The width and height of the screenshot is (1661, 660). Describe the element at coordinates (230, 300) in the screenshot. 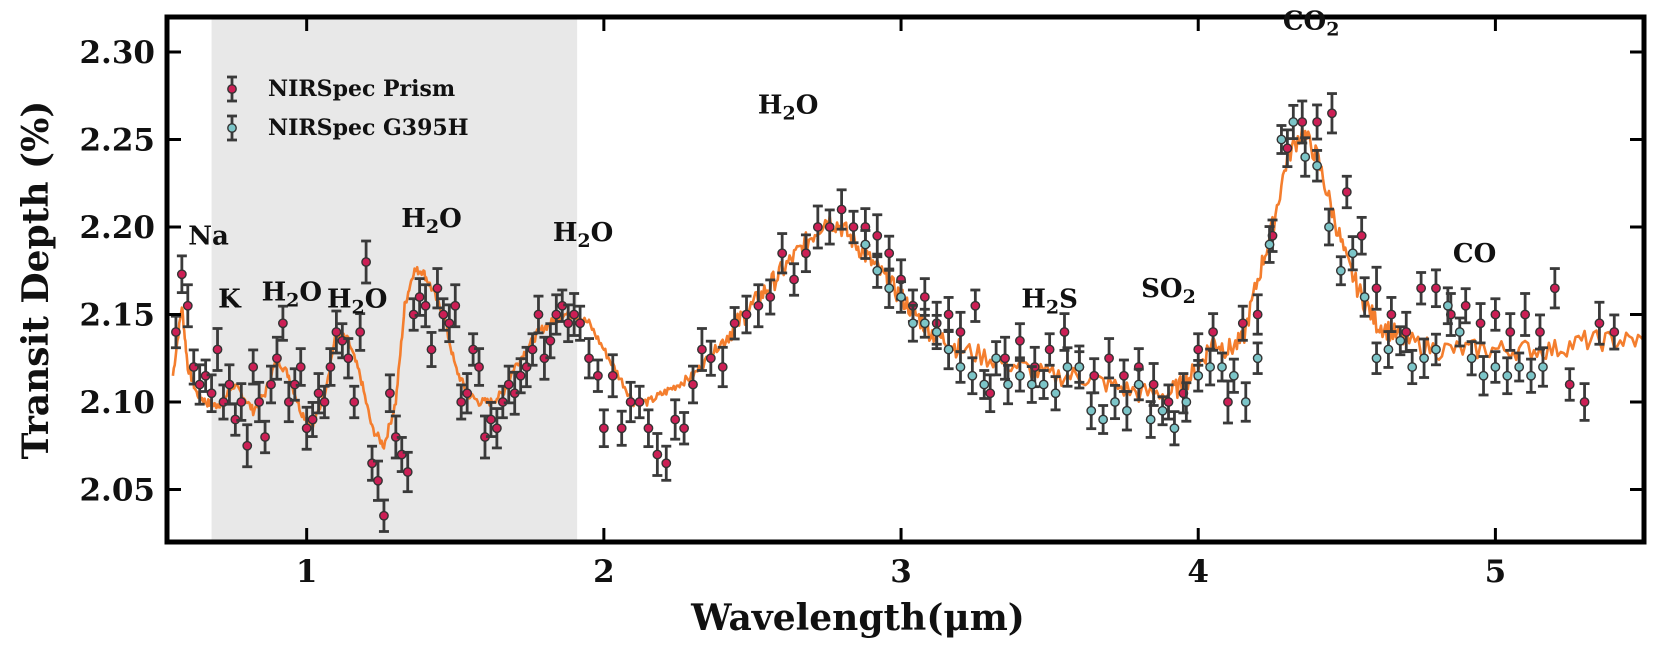

I see `annotation-label: K` at that location.